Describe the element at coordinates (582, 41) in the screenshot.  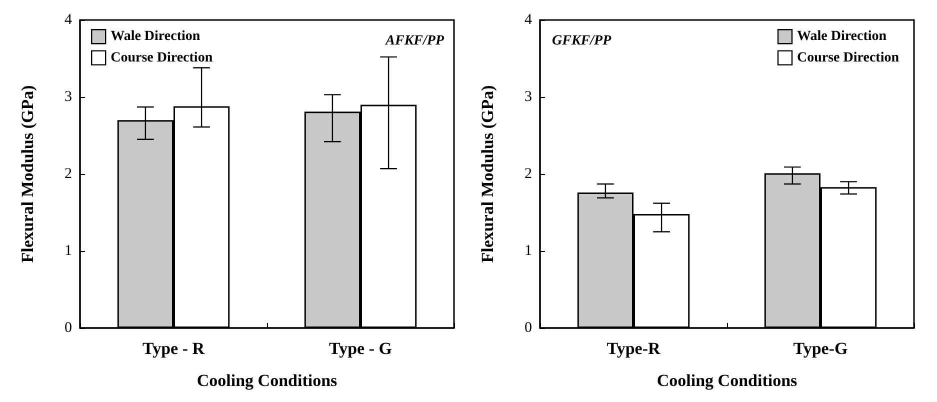
I see `annotation: GFKF/PP` at that location.